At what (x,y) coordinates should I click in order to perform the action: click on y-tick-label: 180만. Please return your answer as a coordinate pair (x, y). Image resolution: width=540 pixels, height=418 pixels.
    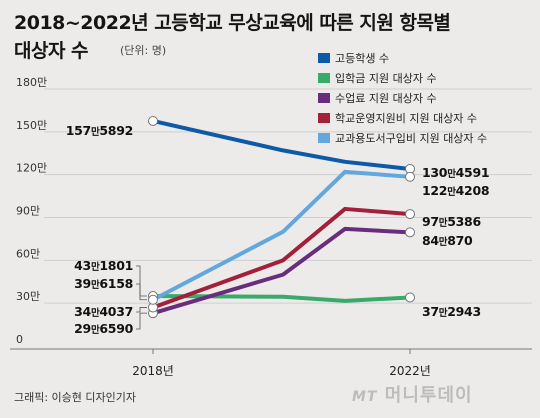
    Looking at the image, I should click on (31, 82).